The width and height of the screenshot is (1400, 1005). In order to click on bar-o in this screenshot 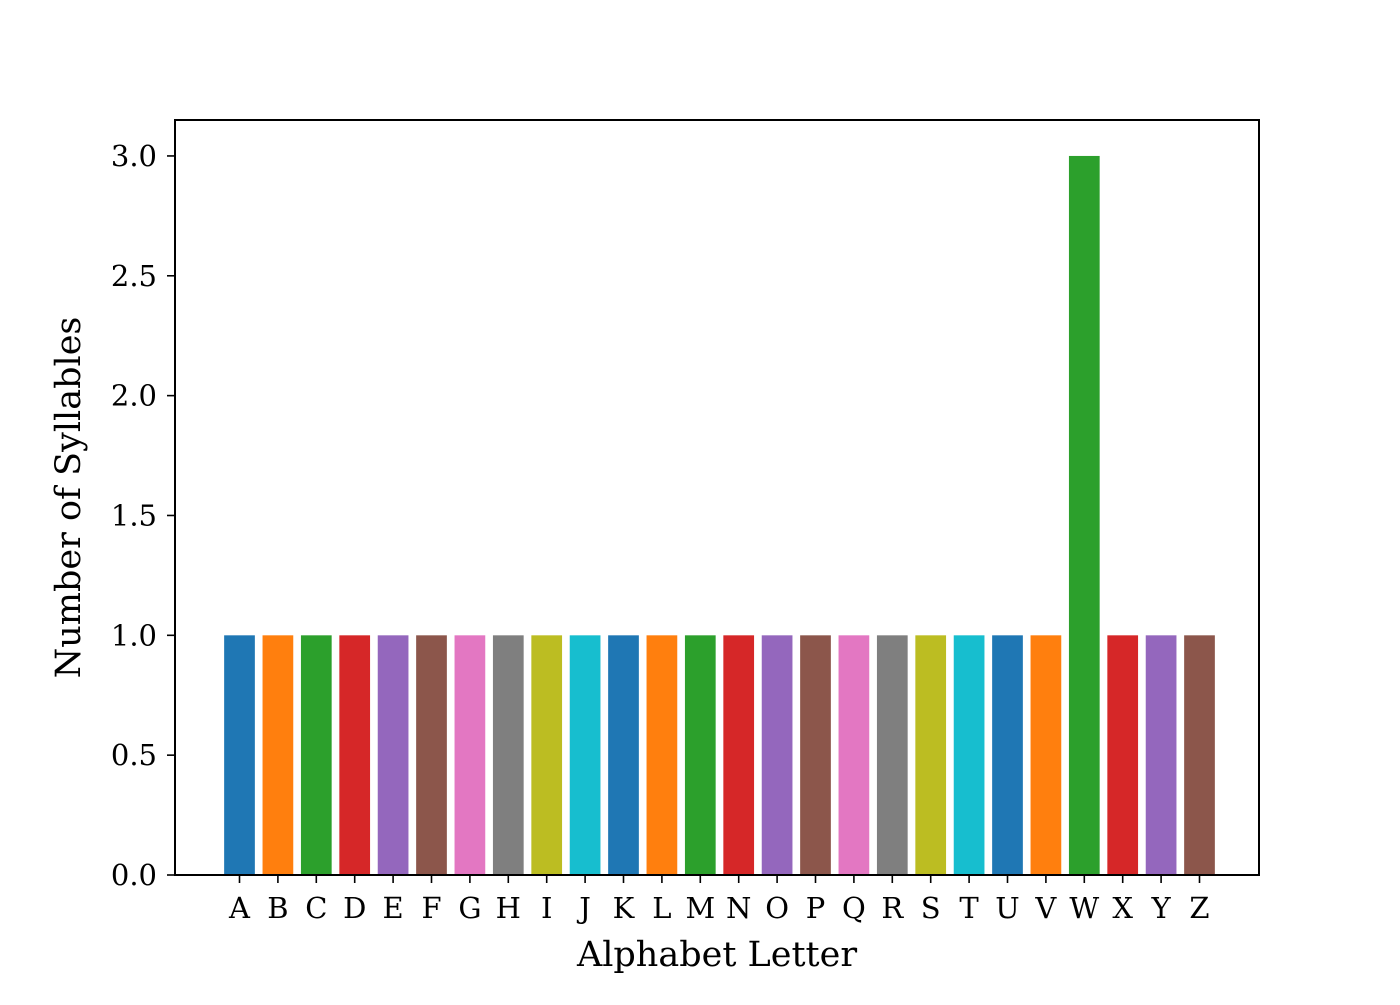, I will do `click(777, 755)`.